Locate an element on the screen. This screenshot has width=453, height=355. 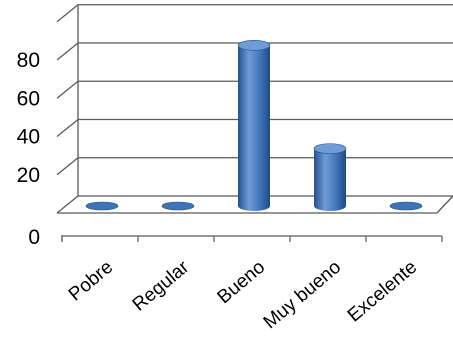
x-tick-label: Excelente is located at coordinates (382, 292).